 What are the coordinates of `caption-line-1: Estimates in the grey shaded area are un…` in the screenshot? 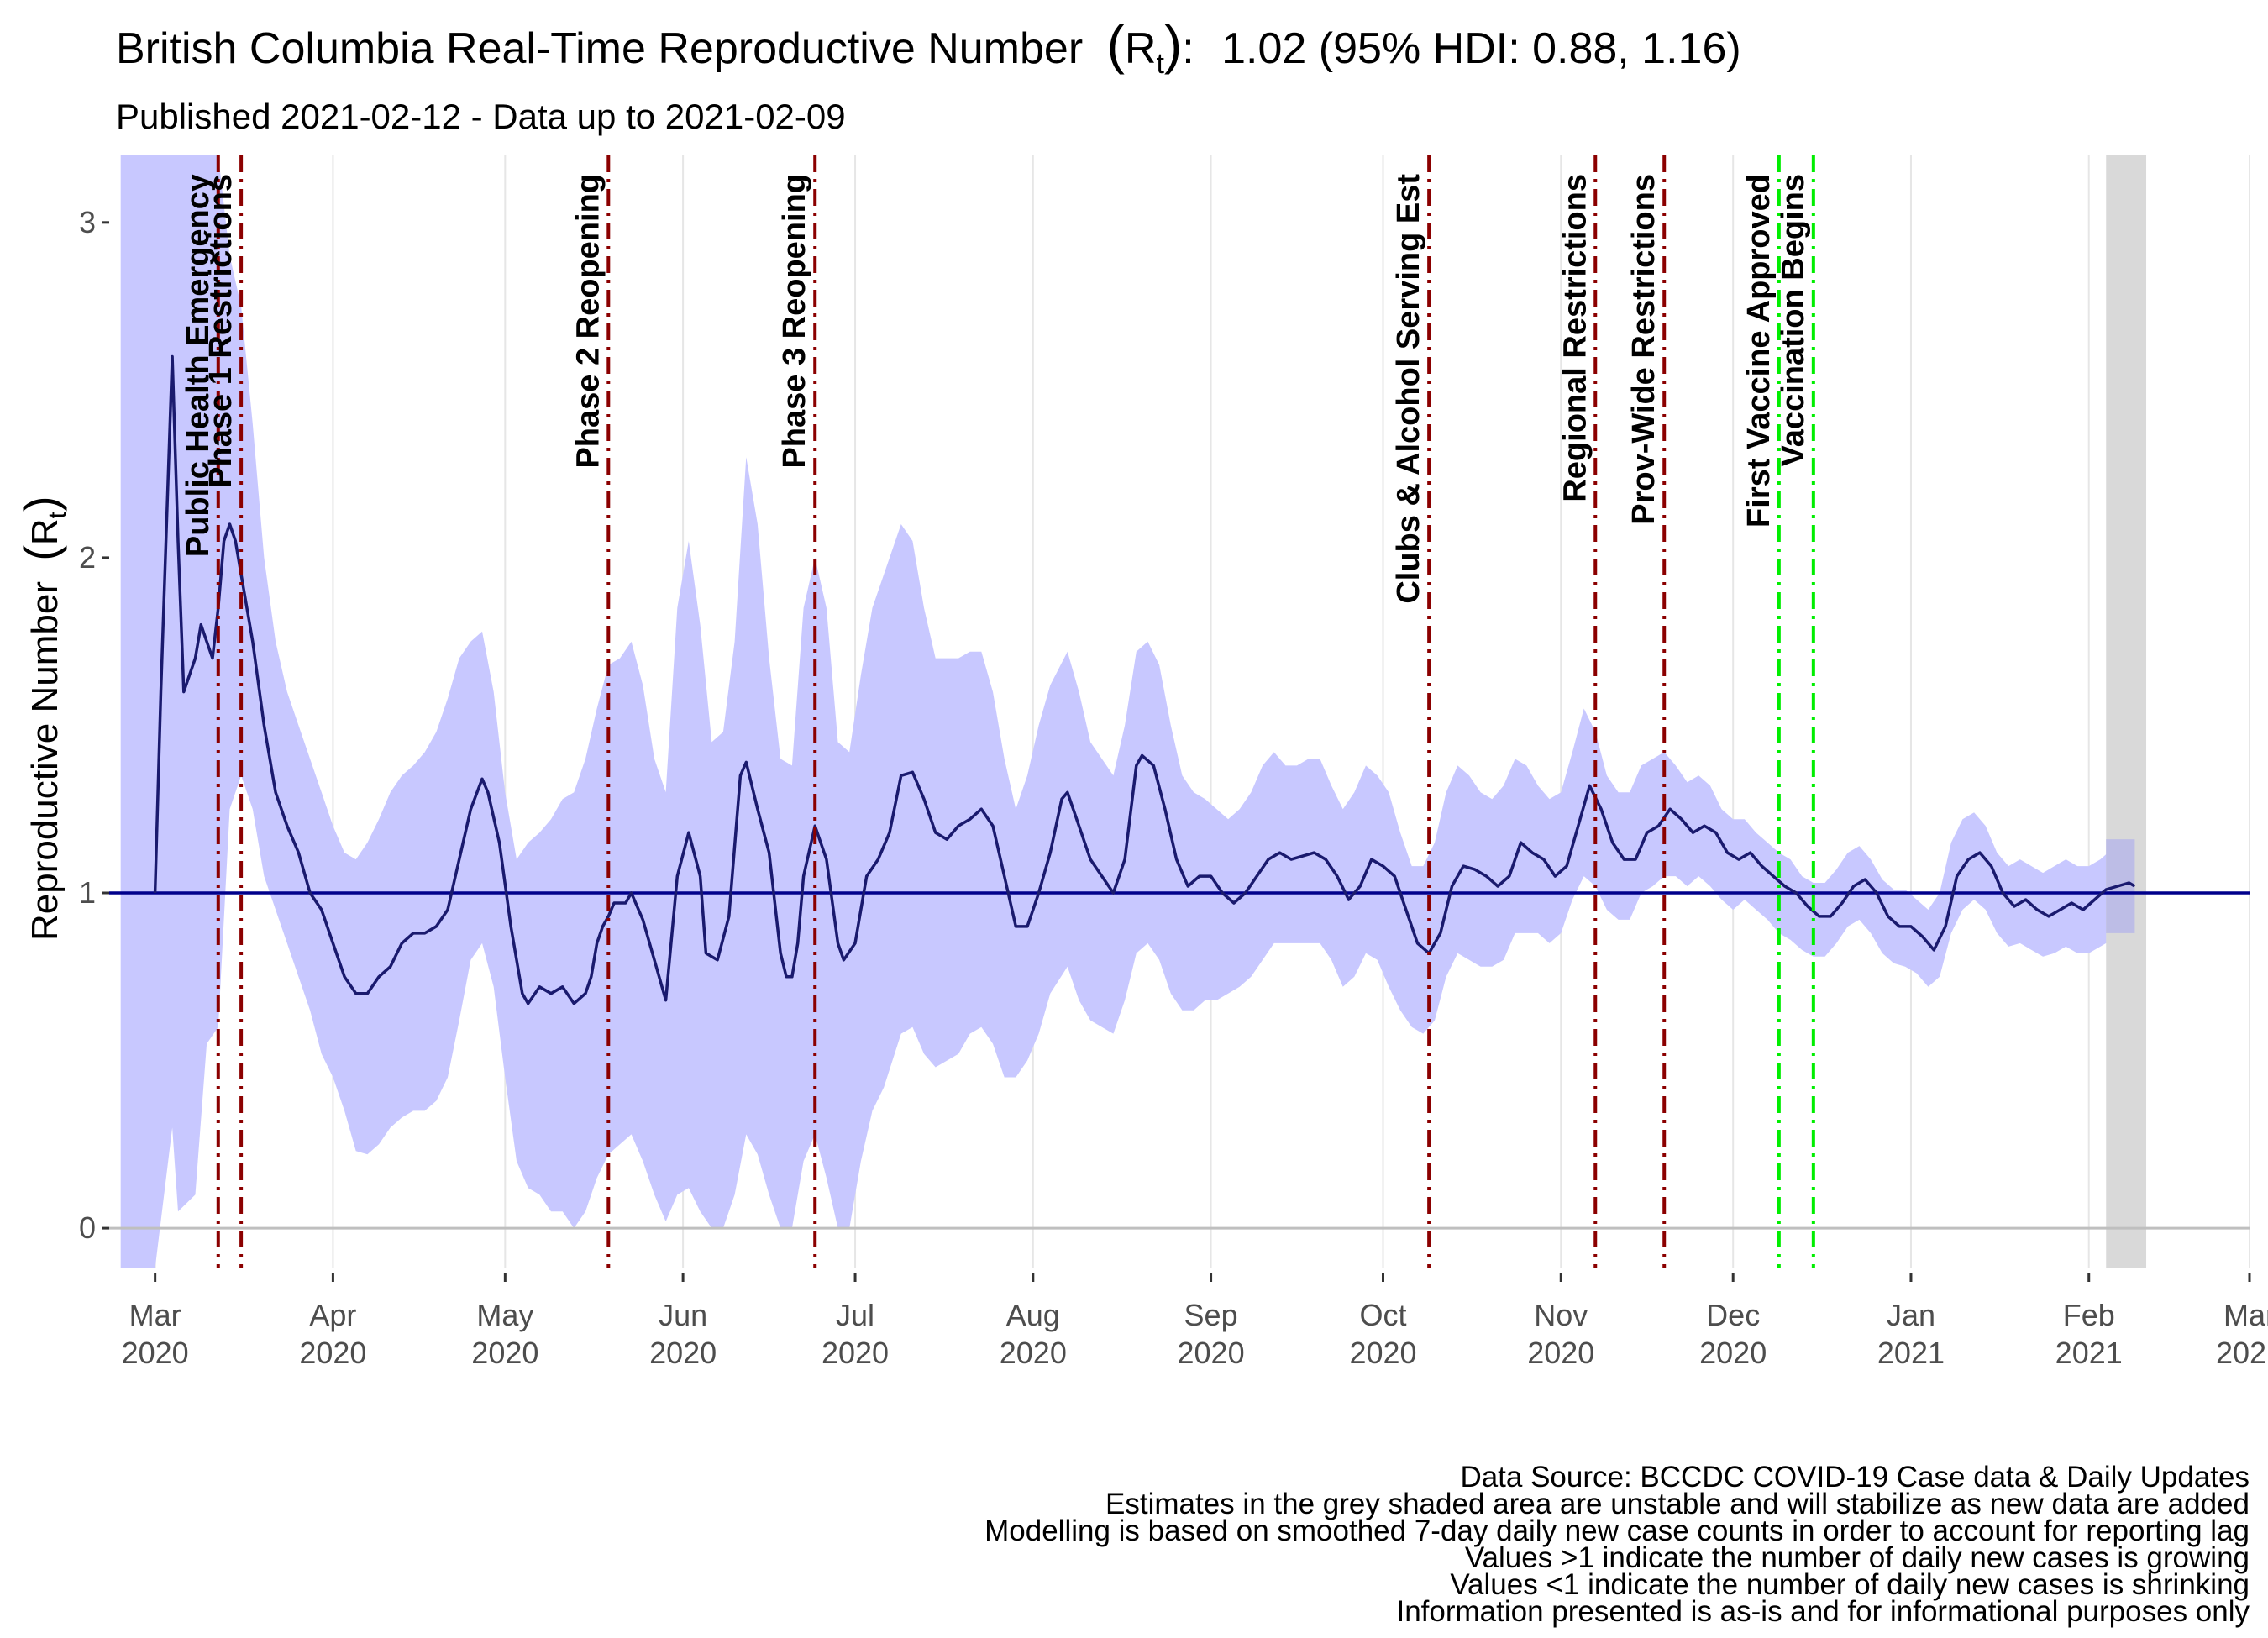 It's located at (1677, 1504).